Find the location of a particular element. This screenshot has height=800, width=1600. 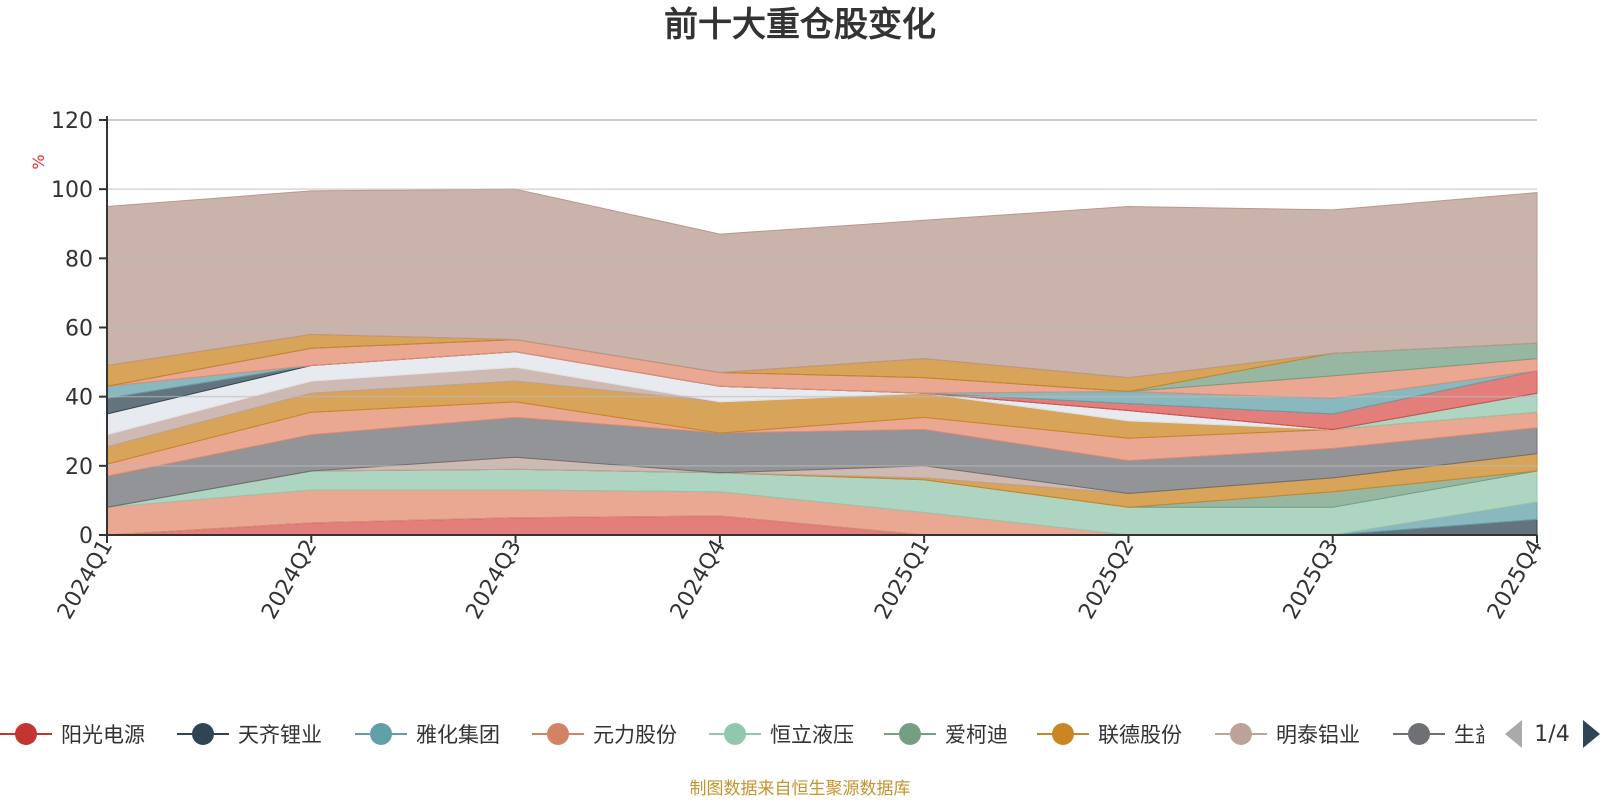

legend-label: 阳光电源 is located at coordinates (103, 735).